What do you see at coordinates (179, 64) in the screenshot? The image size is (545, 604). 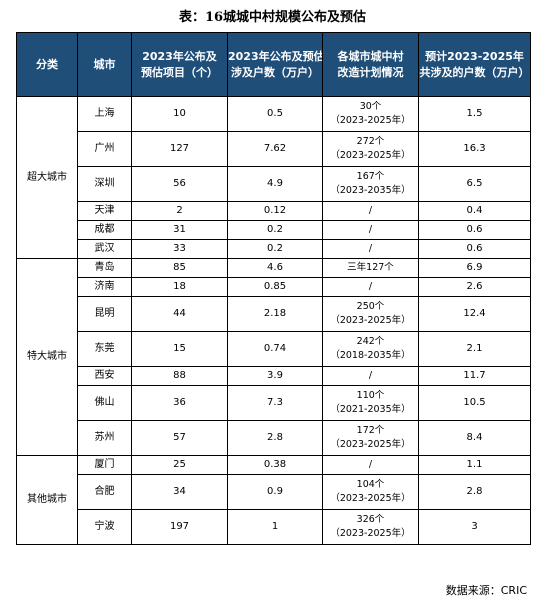 I see `header-projects: 2023年公布及 预估项目（个）` at bounding box center [179, 64].